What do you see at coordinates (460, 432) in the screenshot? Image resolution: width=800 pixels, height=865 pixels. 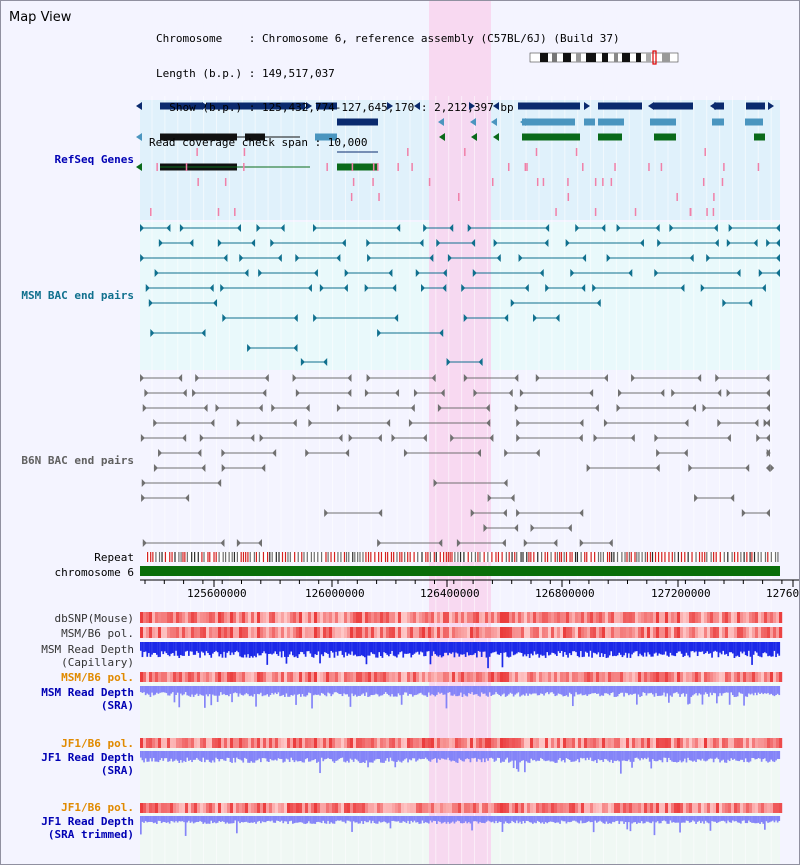 I see `selected-region-highlight` at bounding box center [460, 432].